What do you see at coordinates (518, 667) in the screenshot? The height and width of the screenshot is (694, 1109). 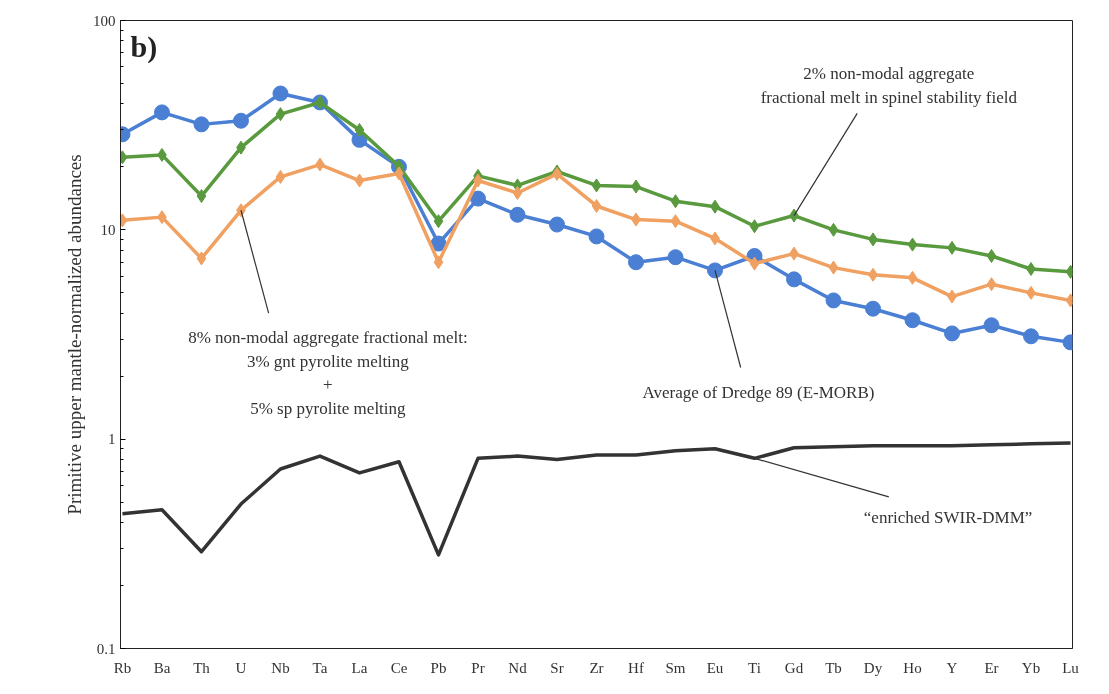 I see `x-tick-label: Nd` at bounding box center [518, 667].